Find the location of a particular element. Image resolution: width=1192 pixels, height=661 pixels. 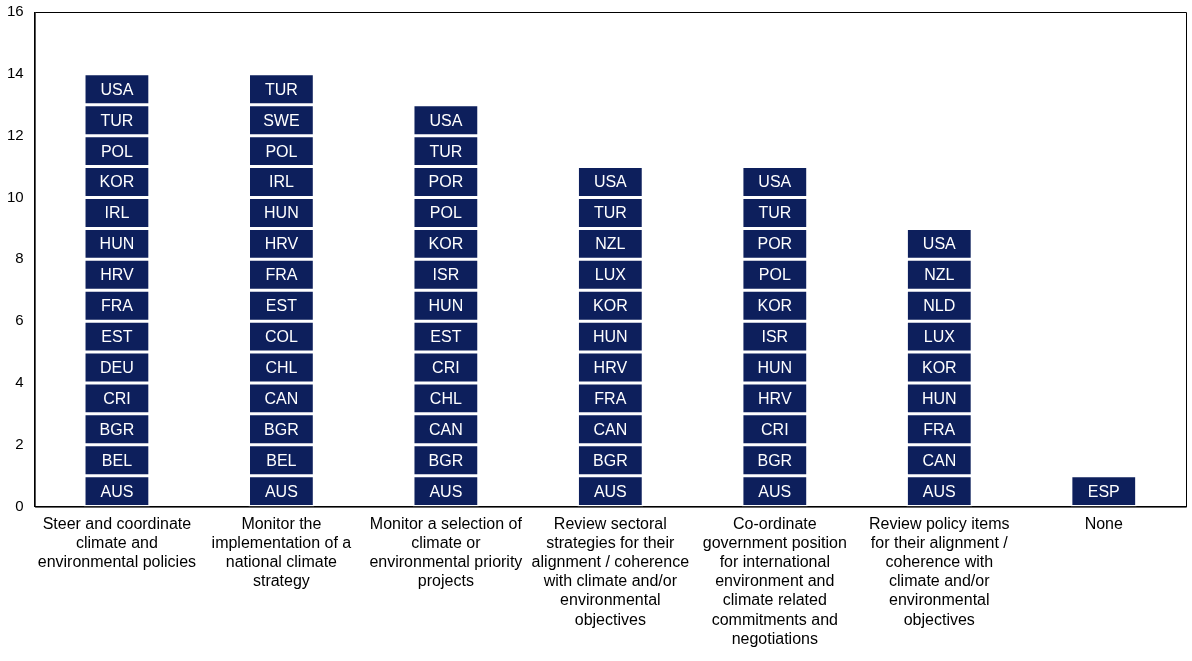

x-tick-label: Review policy items for their alignment / coherence with climate and/or environmental objectives is located at coordinates (939, 571).